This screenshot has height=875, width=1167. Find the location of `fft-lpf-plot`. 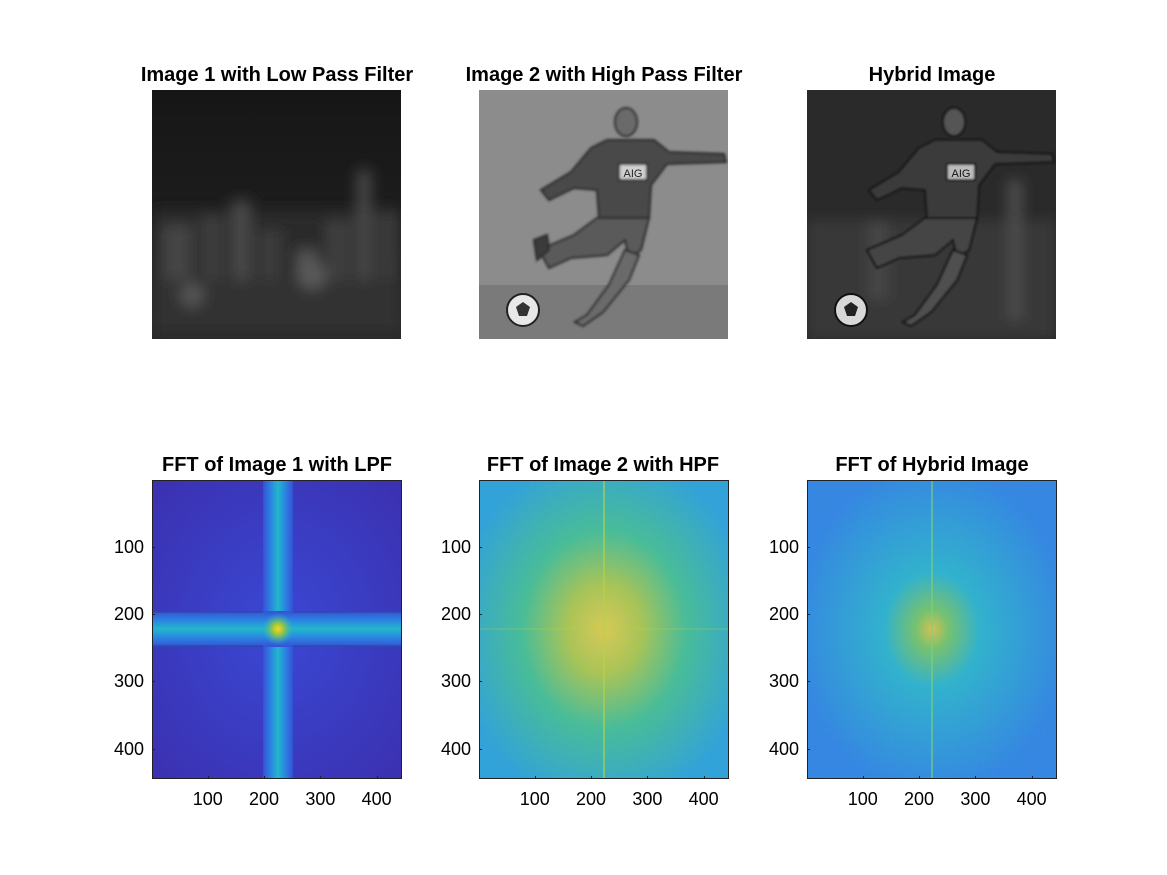

fft-lpf-plot is located at coordinates (277, 629).